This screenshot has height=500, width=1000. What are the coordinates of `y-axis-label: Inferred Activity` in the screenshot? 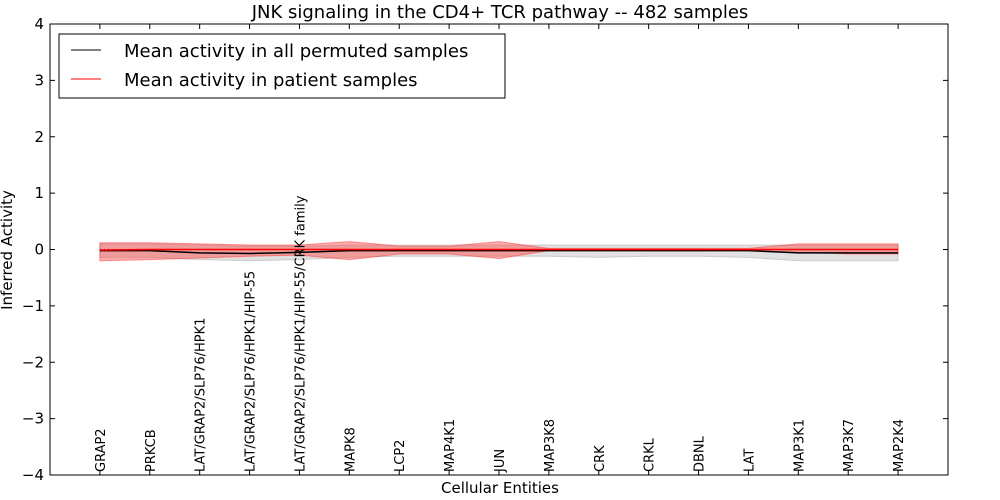 It's located at (8, 250).